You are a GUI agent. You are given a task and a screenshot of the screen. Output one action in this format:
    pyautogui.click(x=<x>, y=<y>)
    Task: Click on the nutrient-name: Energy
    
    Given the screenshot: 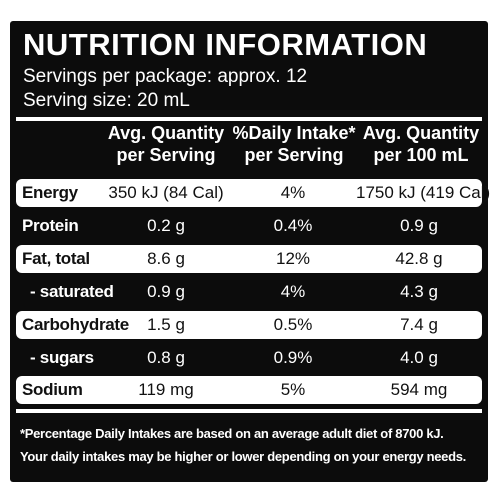 What is the action you would take?
    pyautogui.click(x=50, y=192)
    